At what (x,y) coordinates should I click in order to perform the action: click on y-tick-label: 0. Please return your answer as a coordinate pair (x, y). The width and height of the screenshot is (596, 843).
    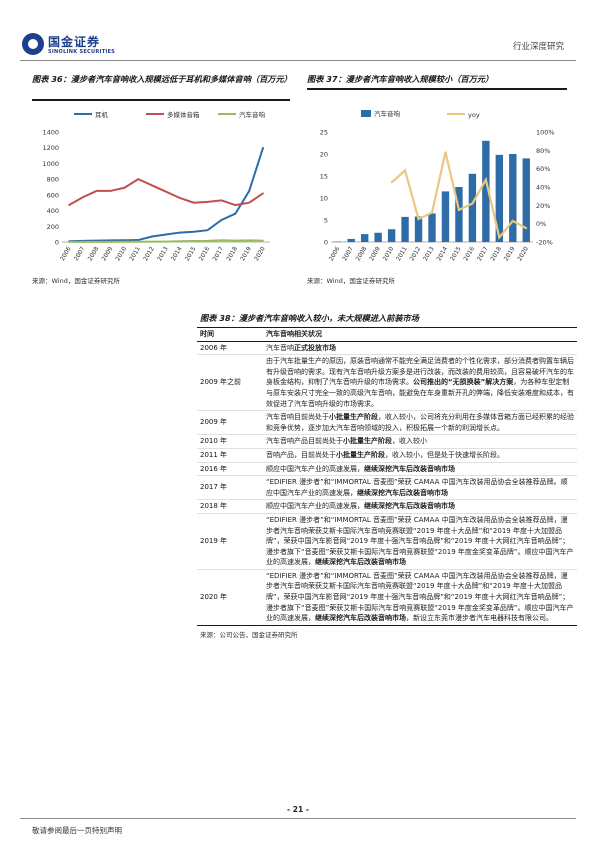
    Looking at the image, I should click on (57, 243).